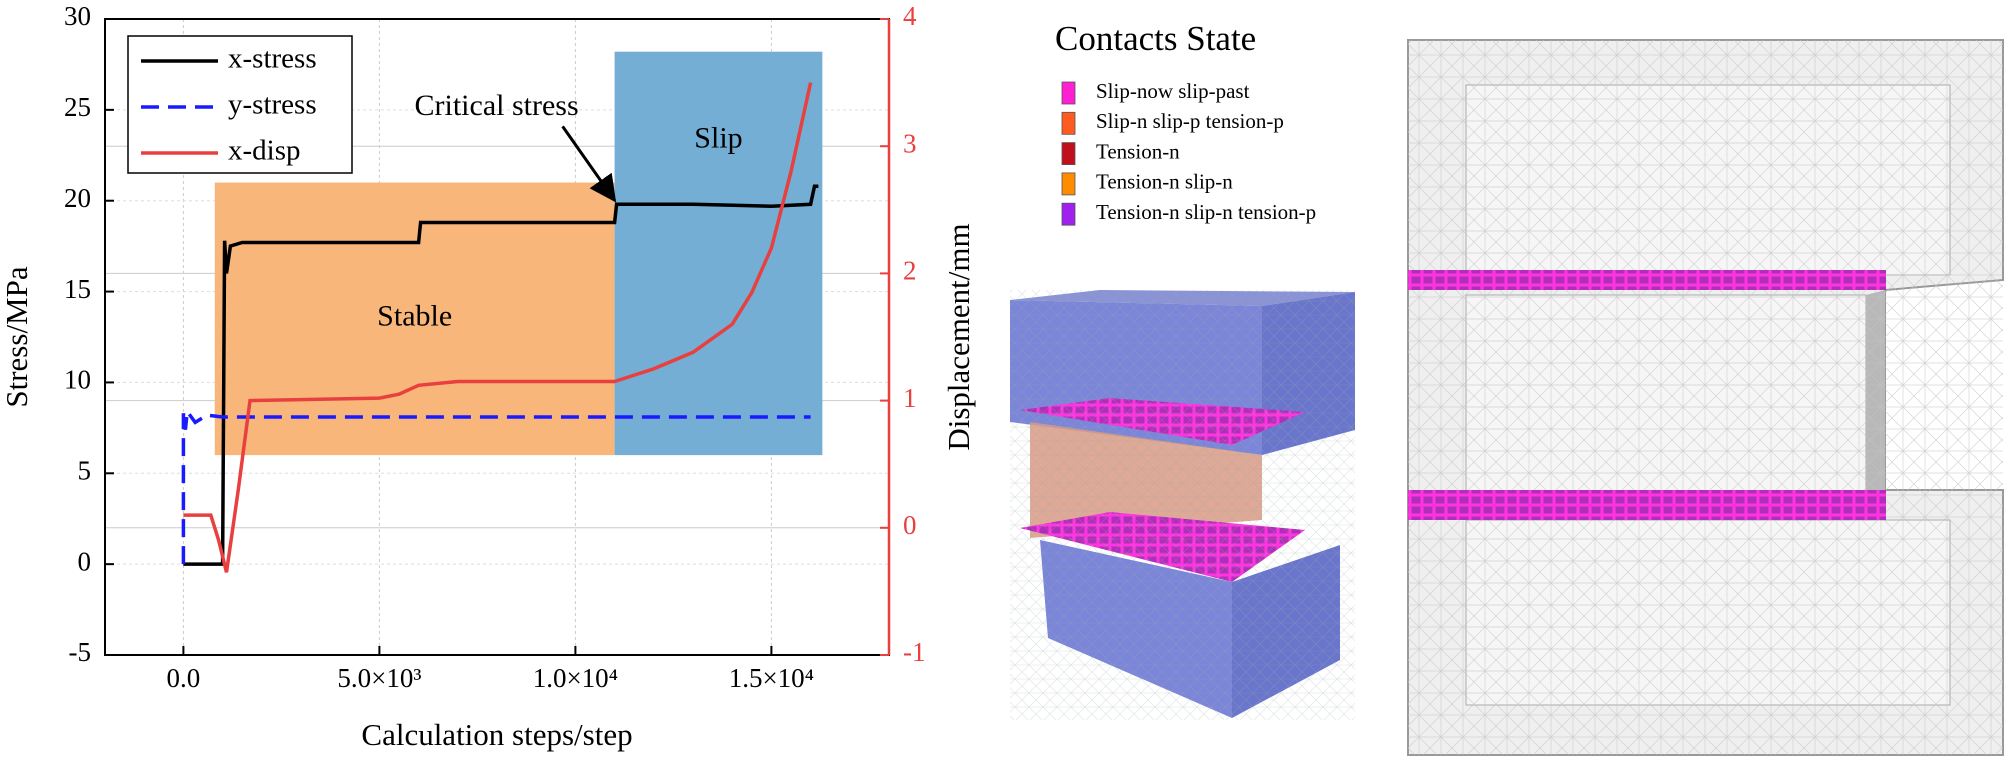 Image resolution: width=2006 pixels, height=762 pixels. Describe the element at coordinates (718, 137) in the screenshot. I see `region-label: Slip` at that location.